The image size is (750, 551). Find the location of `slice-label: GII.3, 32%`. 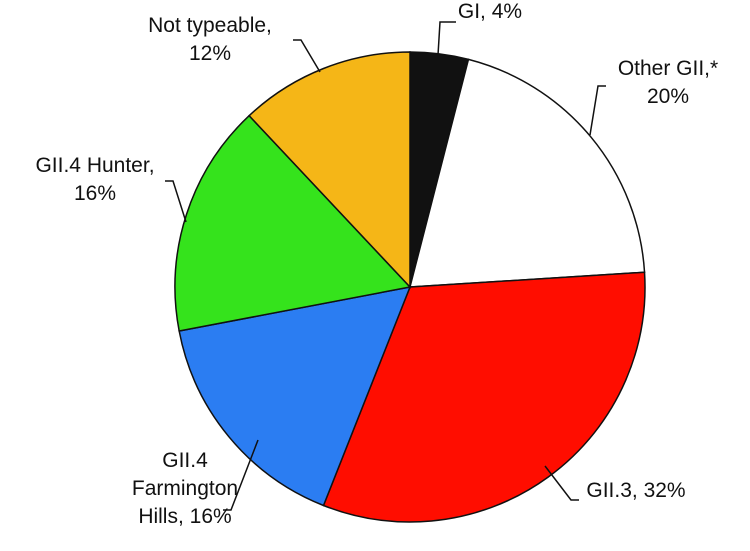

slice-label: GII.3, 32% is located at coordinates (635, 490).